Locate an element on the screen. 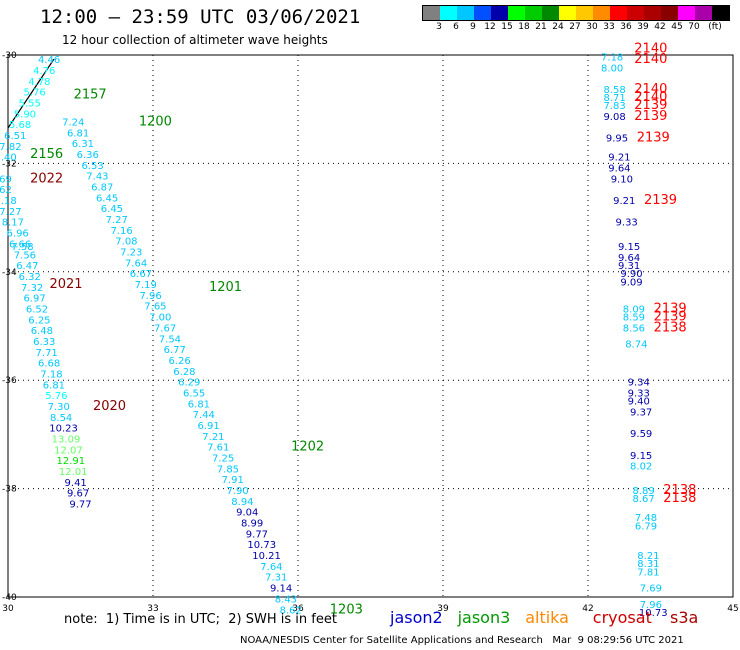 This screenshot has height=650, width=740. wave-height-value: 6.87 is located at coordinates (102, 188).